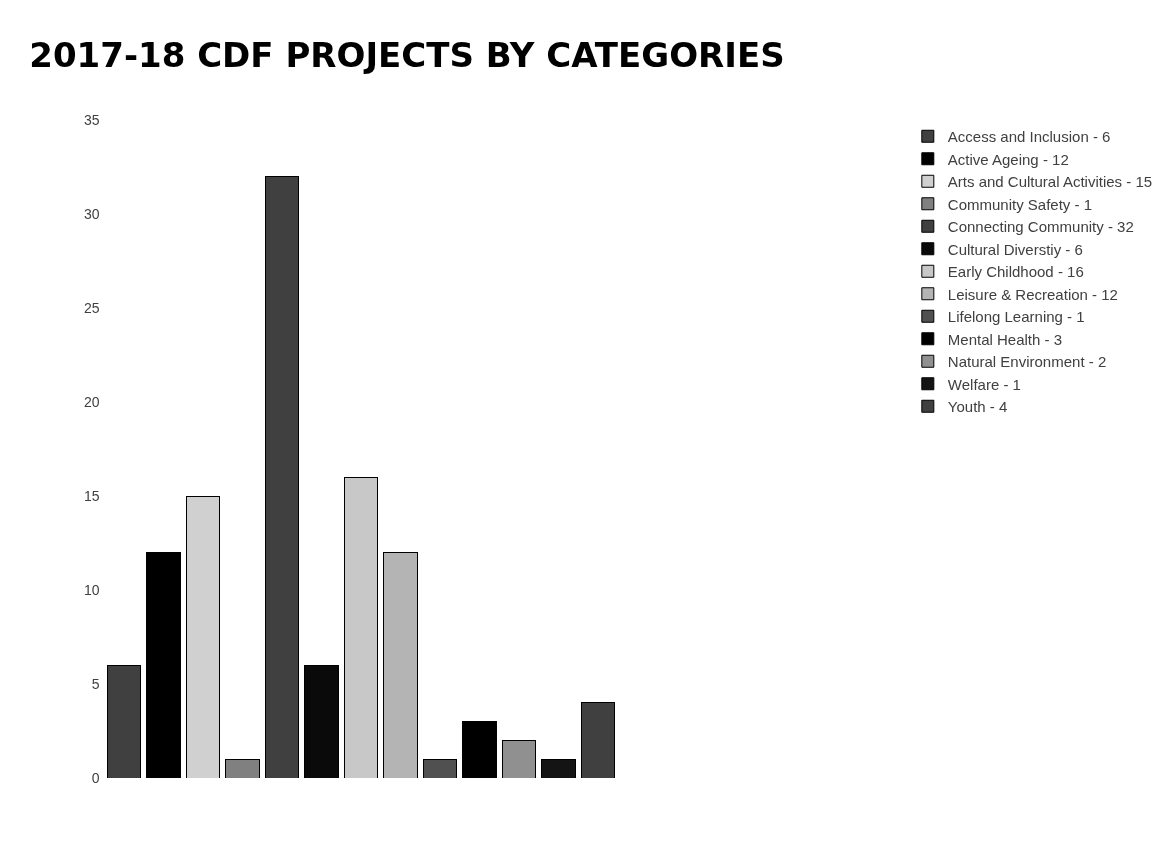 The width and height of the screenshot is (1170, 858). What do you see at coordinates (1027, 362) in the screenshot?
I see `legend-label: Natural Environment - 2` at bounding box center [1027, 362].